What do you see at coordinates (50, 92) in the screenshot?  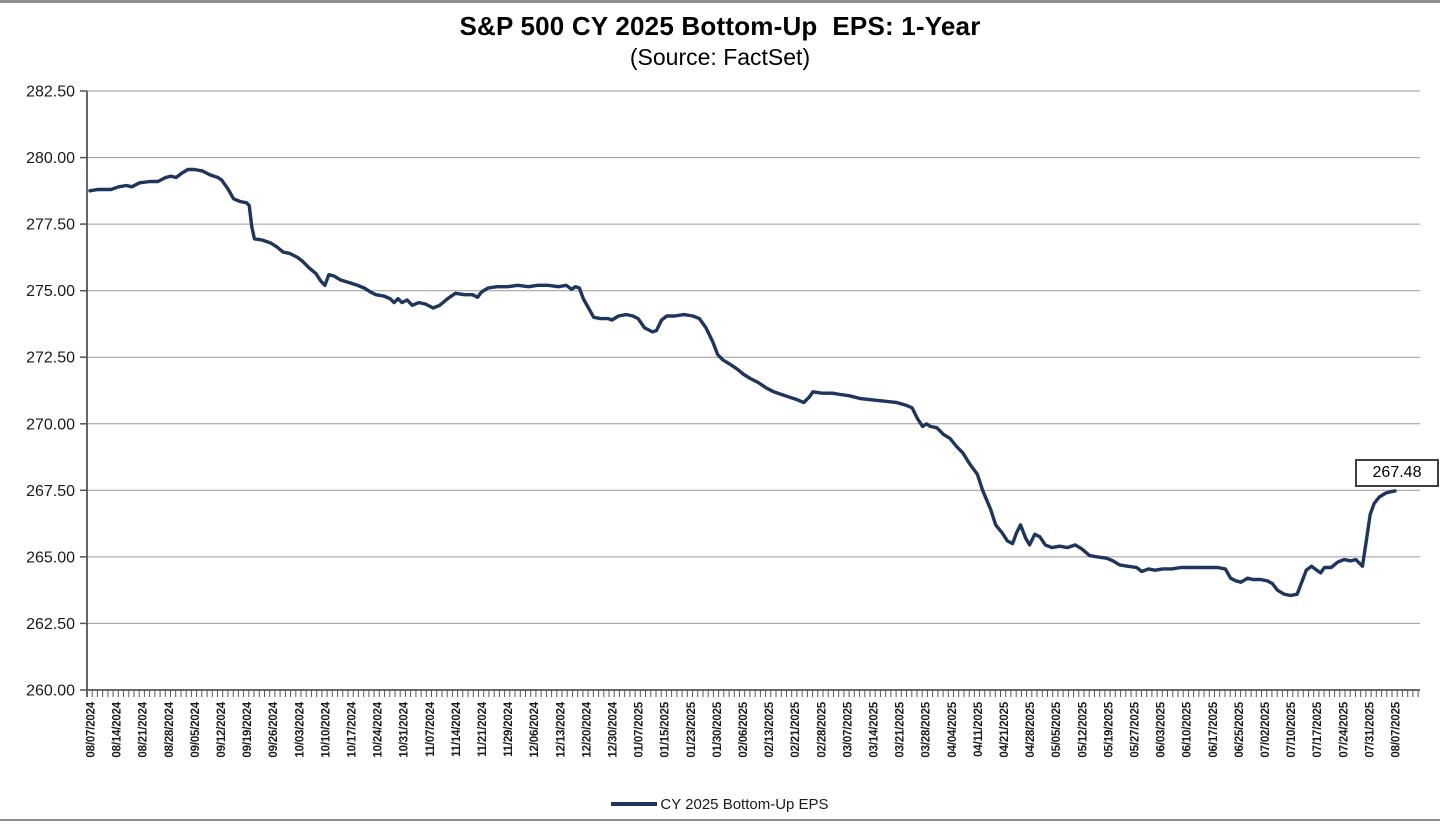 I see `y-tick-label: 282.50` at bounding box center [50, 92].